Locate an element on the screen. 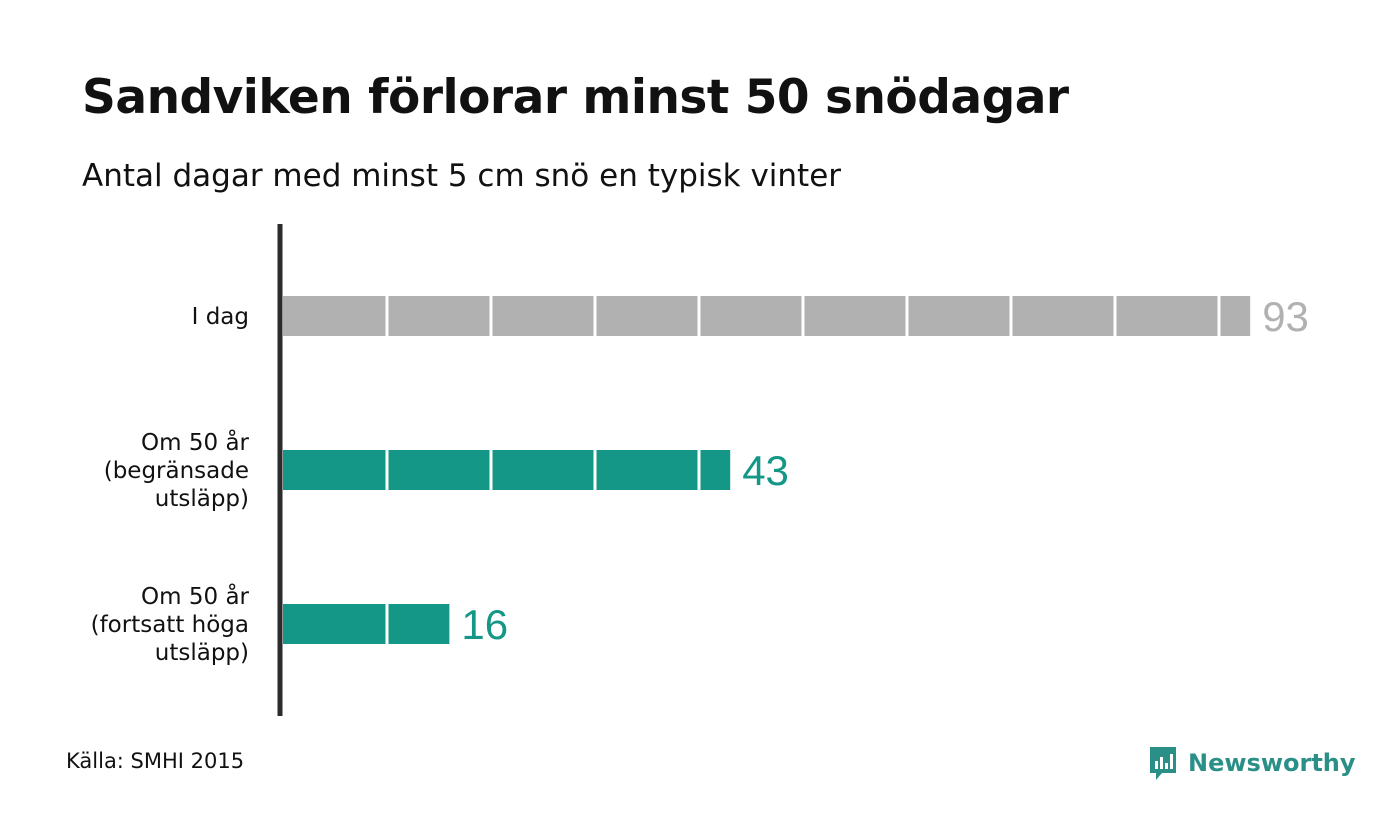 The height and width of the screenshot is (840, 1400). category-label-line: I dag is located at coordinates (220, 317).